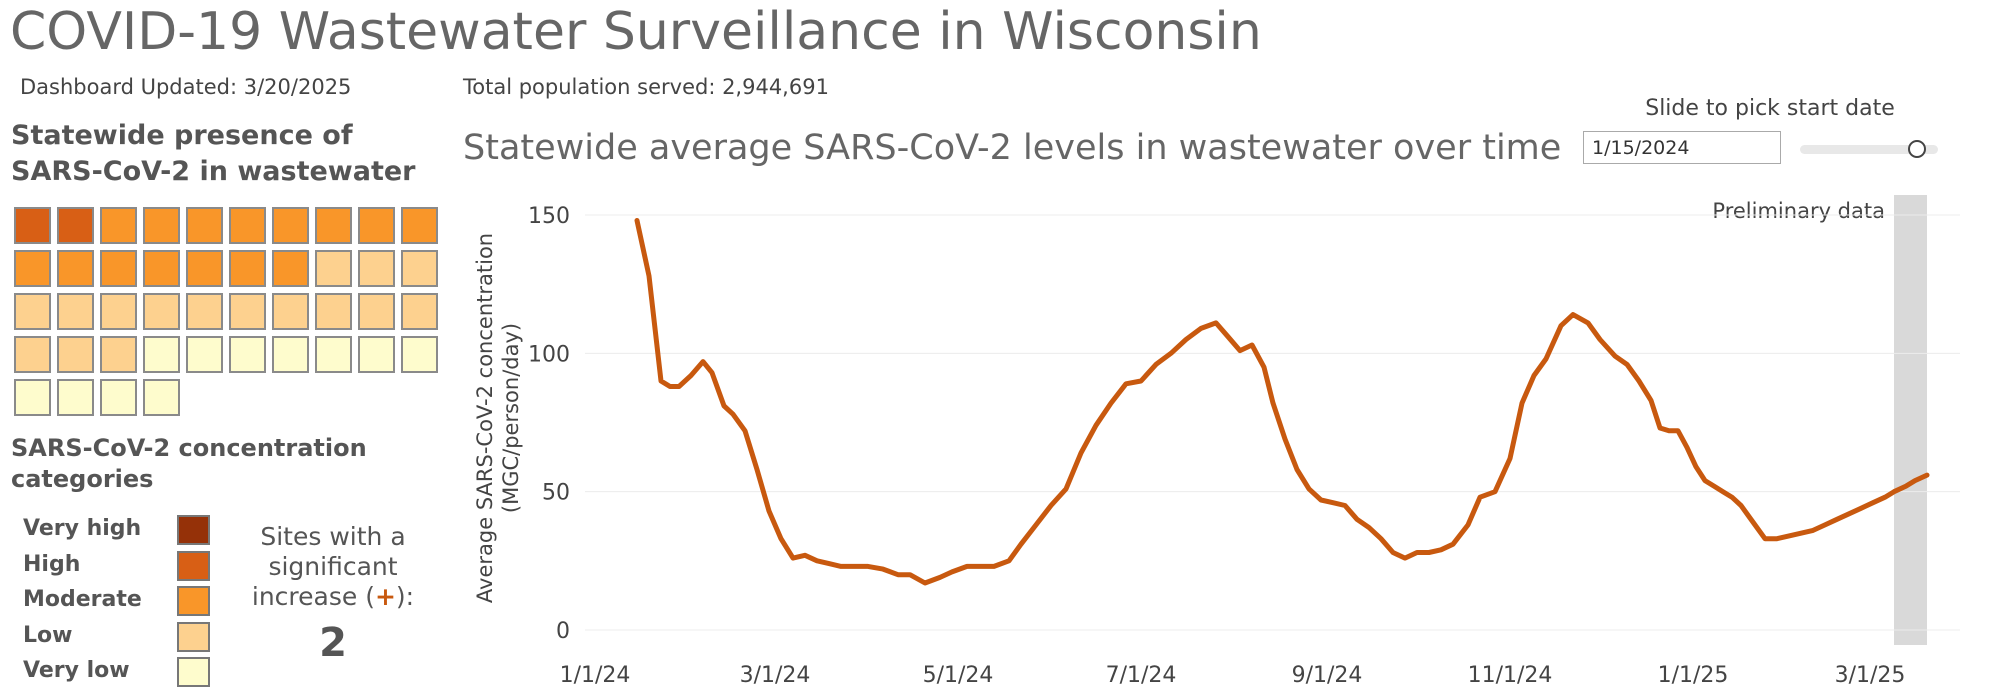 Image resolution: width=2000 pixels, height=695 pixels. I want to click on start-date-slider-thumb, so click(1917, 149).